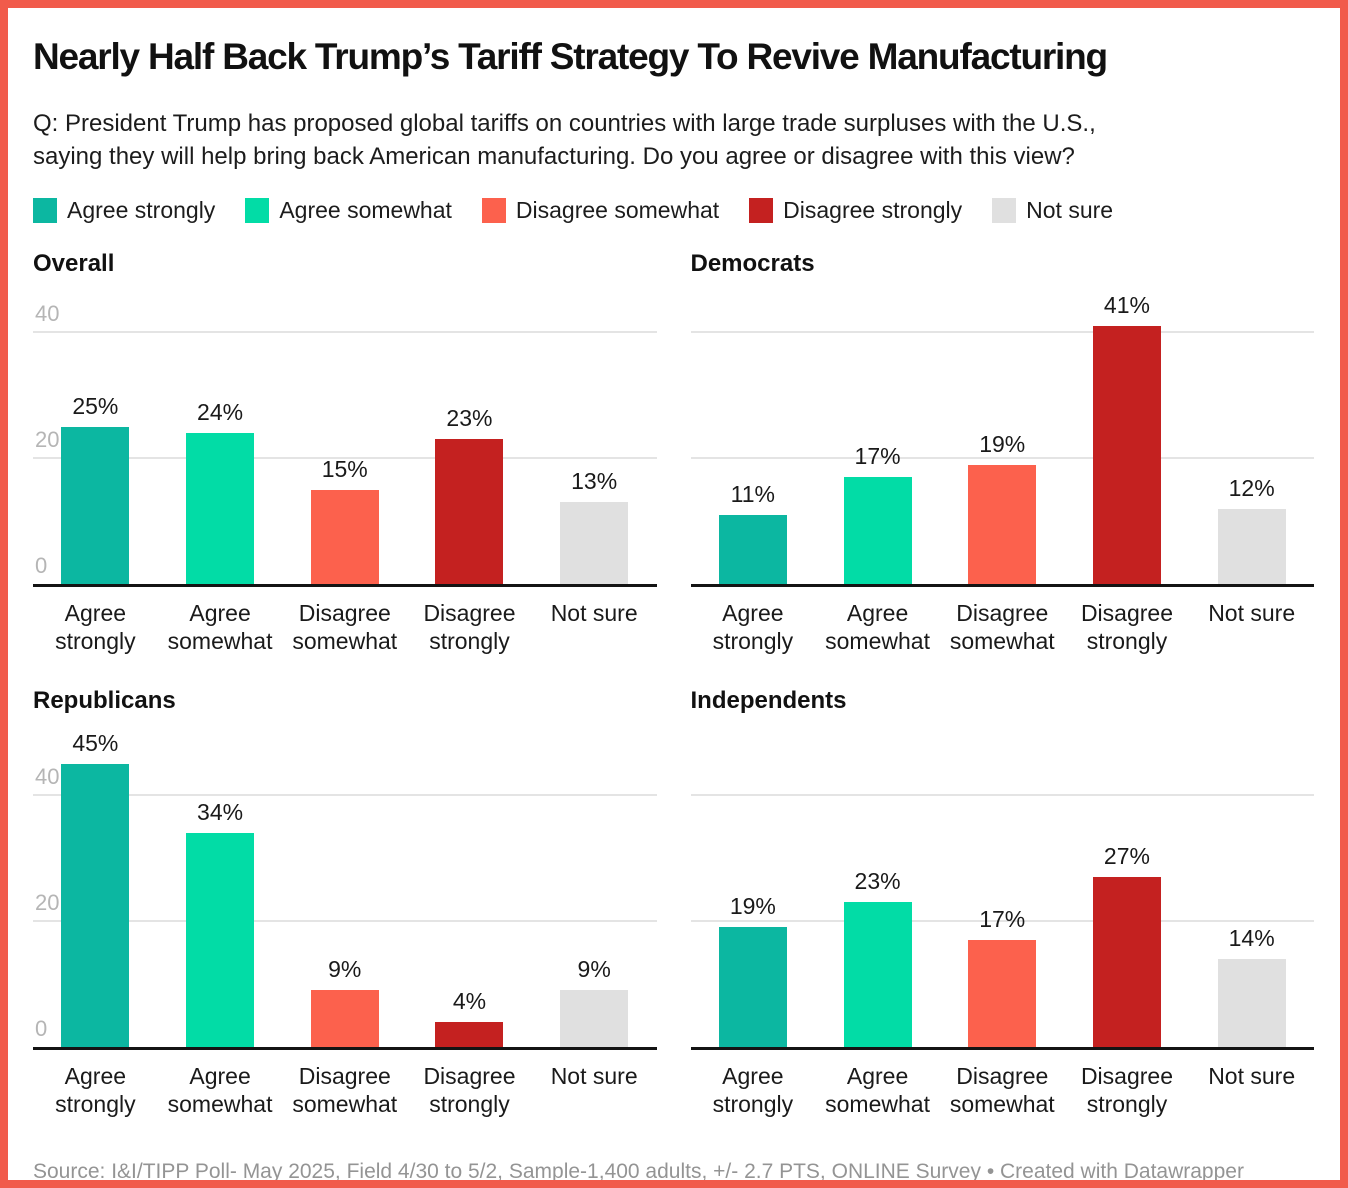 The width and height of the screenshot is (1348, 1188). What do you see at coordinates (95, 742) in the screenshot?
I see `bar-value-label: 45%` at bounding box center [95, 742].